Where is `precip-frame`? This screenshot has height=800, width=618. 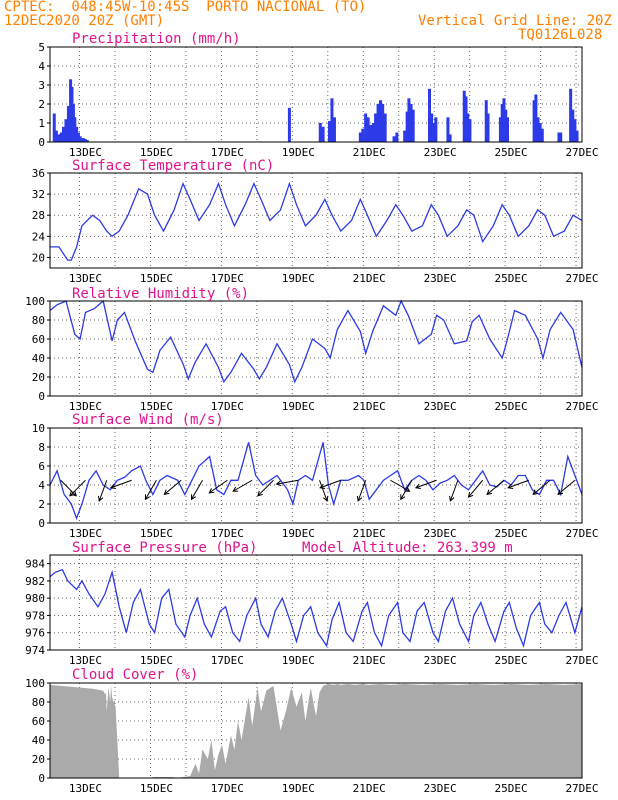
precip-frame is located at coordinates (316, 94).